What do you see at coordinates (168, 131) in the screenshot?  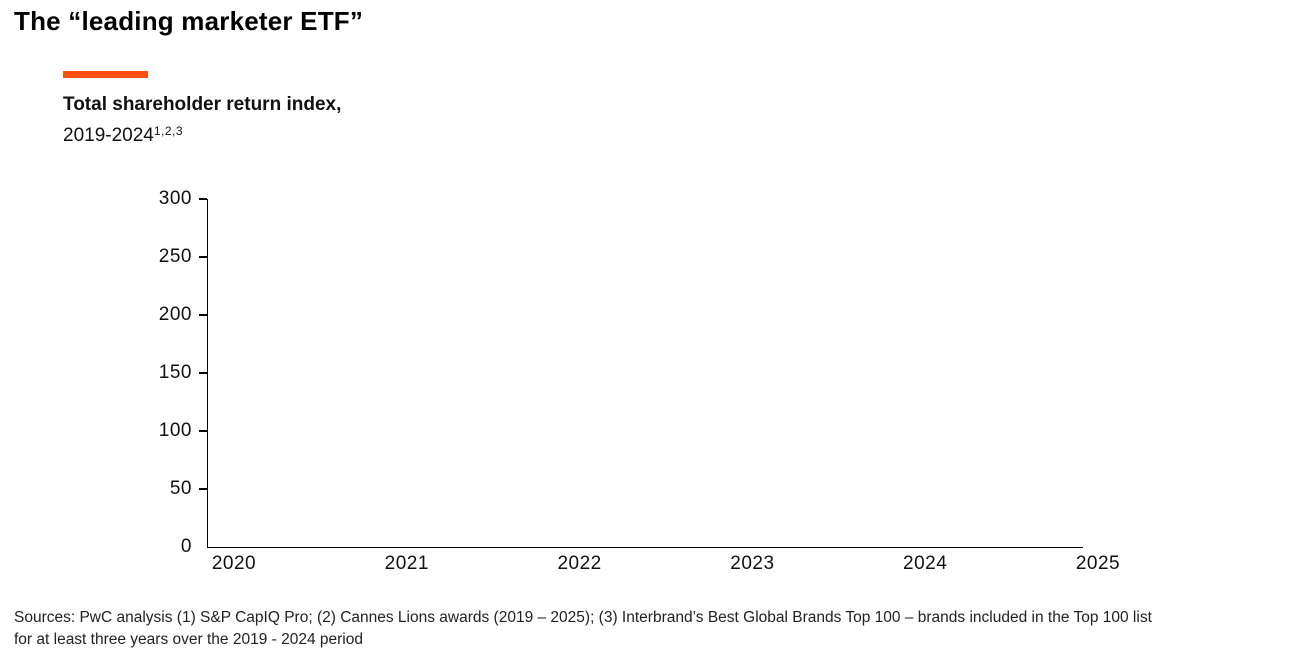 I see `chart-subtitle-footnote-refs: 1,2,3` at bounding box center [168, 131].